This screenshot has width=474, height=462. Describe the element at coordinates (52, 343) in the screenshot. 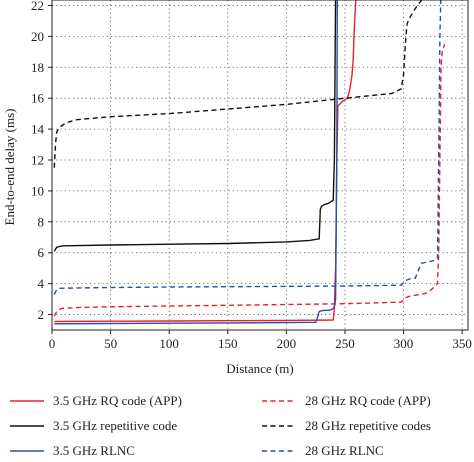

I see `x-tick-label: 0` at that location.